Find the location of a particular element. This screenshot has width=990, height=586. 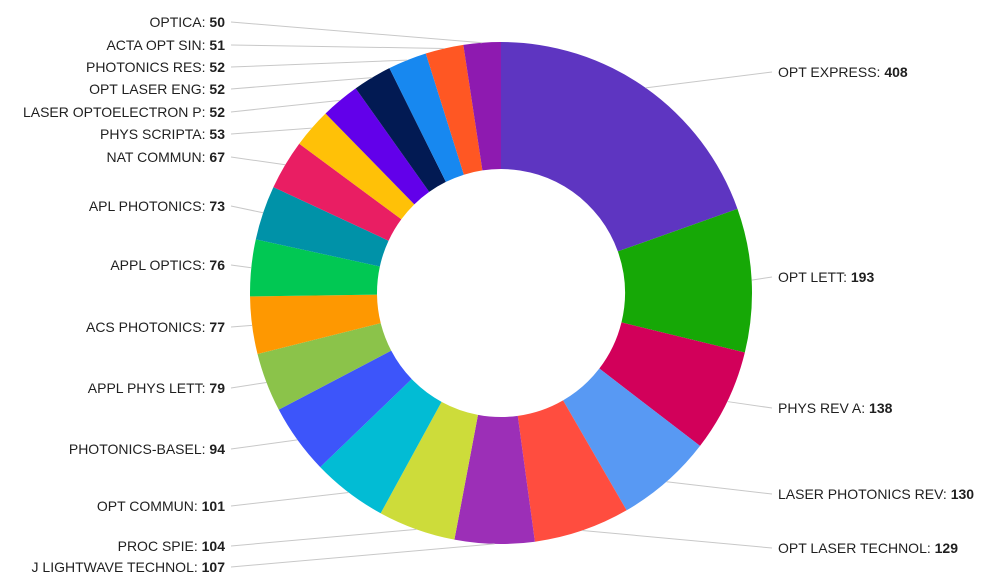

label-phys-rev-a: PHYS REV A: 138 is located at coordinates (835, 408).